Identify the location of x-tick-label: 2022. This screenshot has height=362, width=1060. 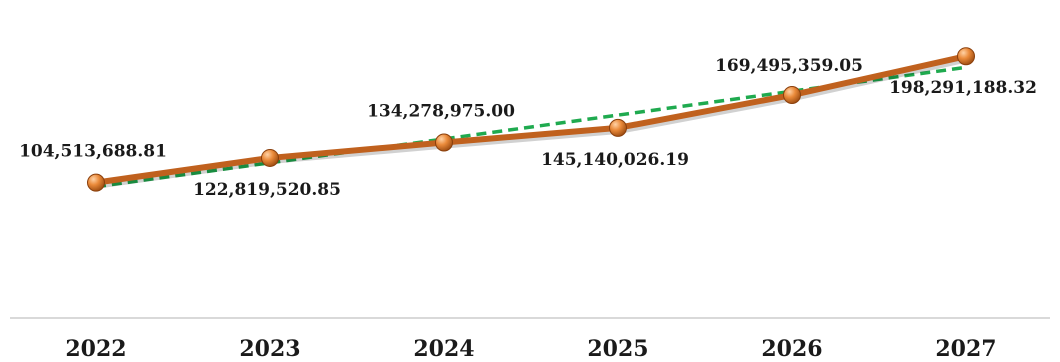
(95, 349).